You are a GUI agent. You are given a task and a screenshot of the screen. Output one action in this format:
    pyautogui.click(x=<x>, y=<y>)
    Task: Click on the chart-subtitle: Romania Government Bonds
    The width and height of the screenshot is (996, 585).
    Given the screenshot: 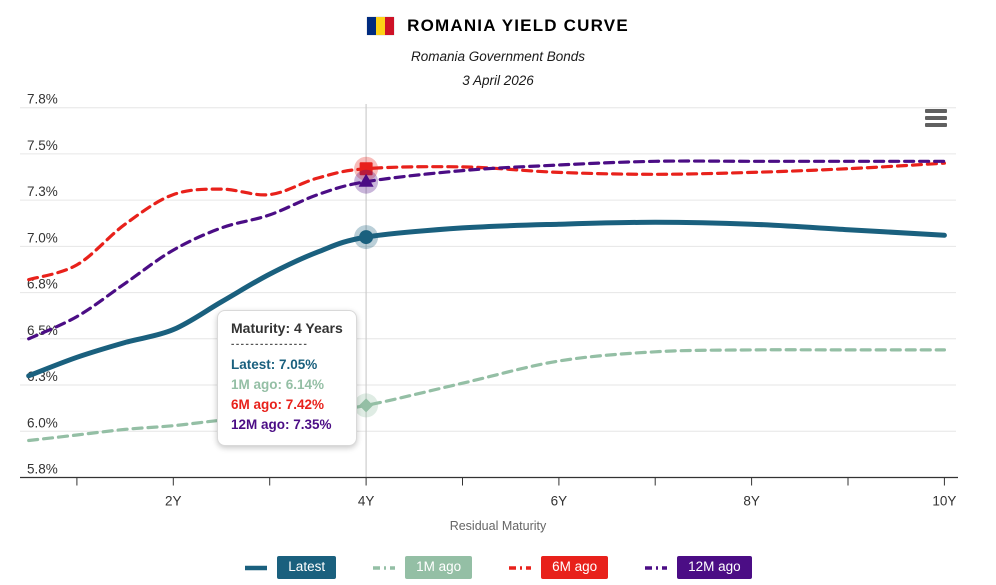 What is the action you would take?
    pyautogui.click(x=498, y=56)
    